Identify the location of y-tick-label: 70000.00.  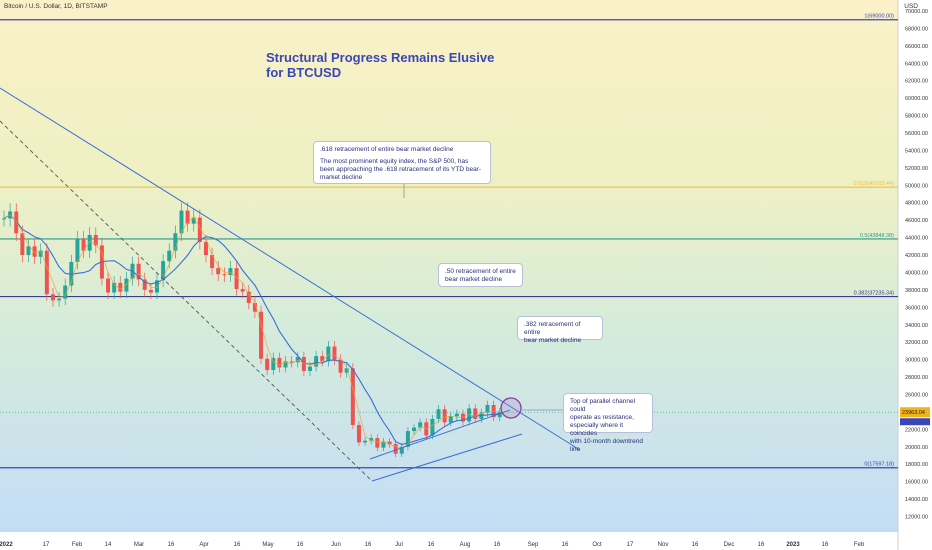
(916, 12).